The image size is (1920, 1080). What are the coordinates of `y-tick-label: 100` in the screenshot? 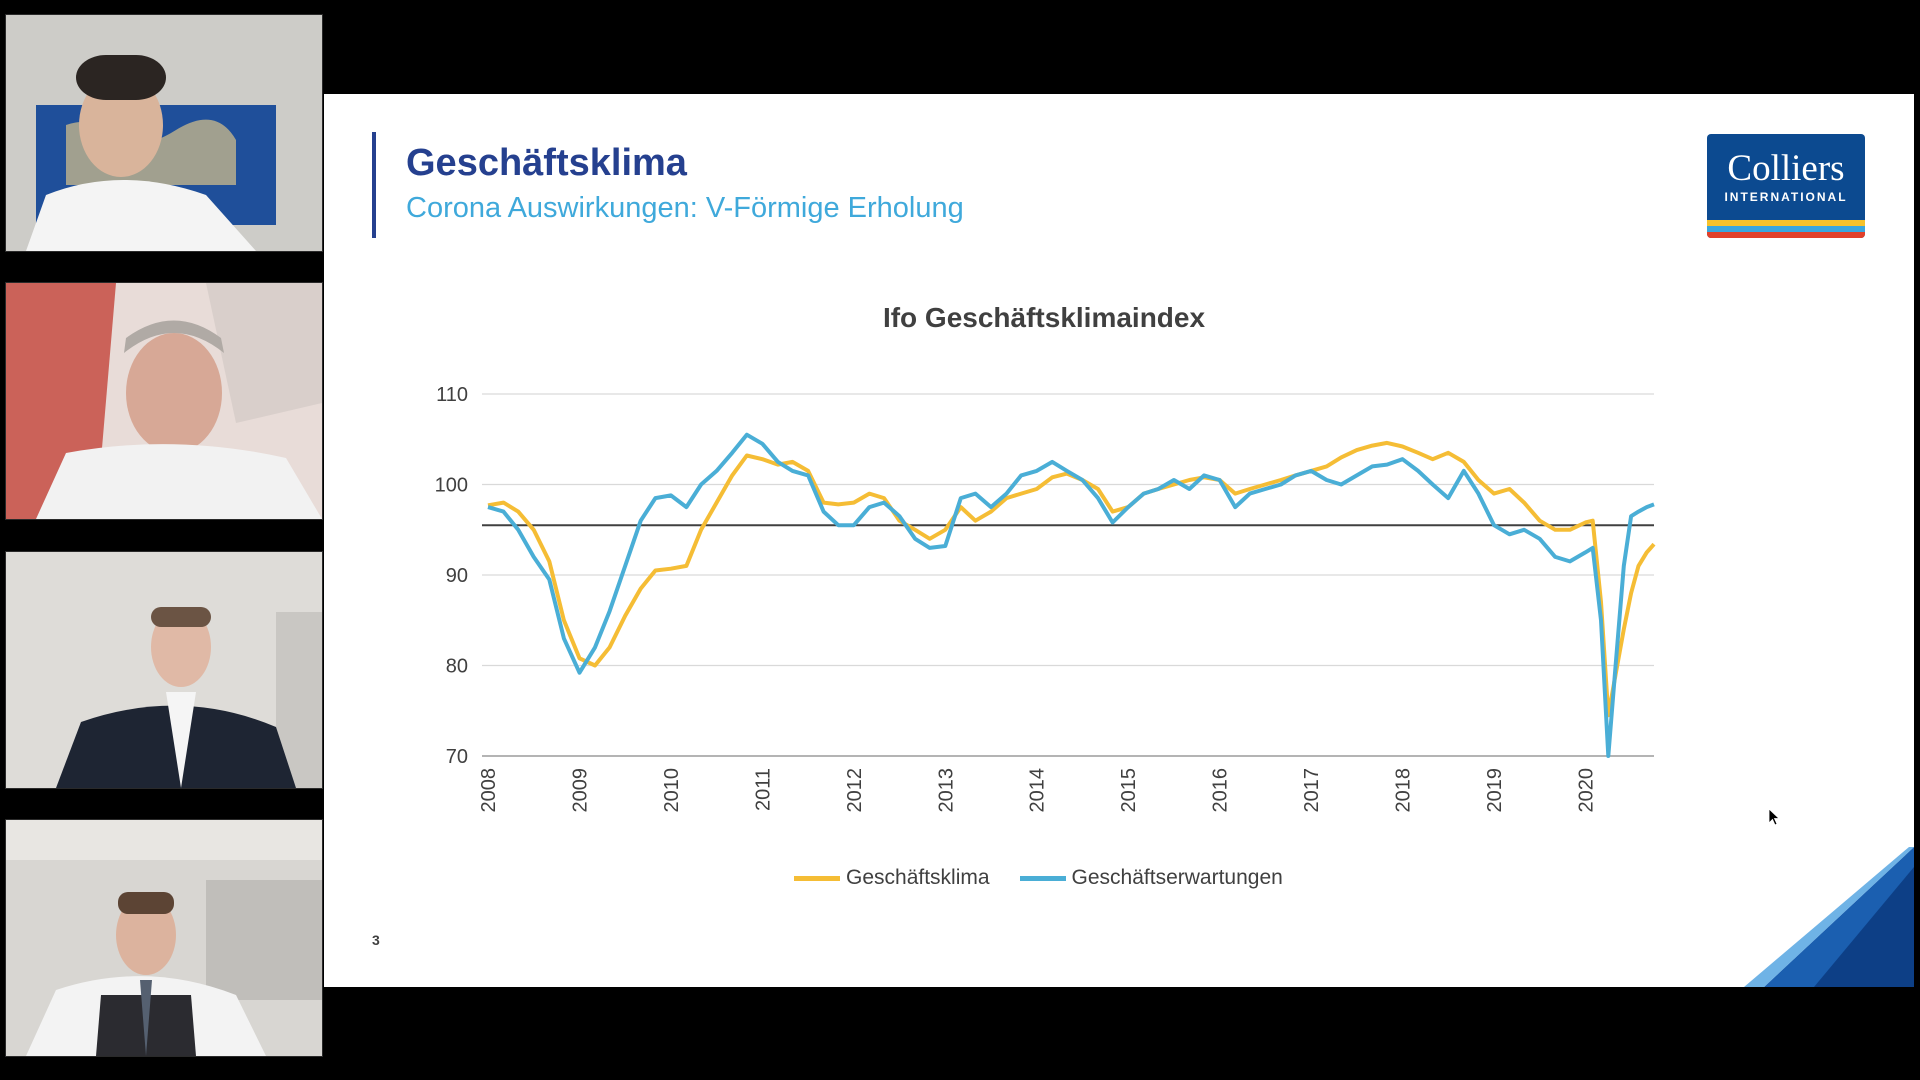 It's located at (451, 486).